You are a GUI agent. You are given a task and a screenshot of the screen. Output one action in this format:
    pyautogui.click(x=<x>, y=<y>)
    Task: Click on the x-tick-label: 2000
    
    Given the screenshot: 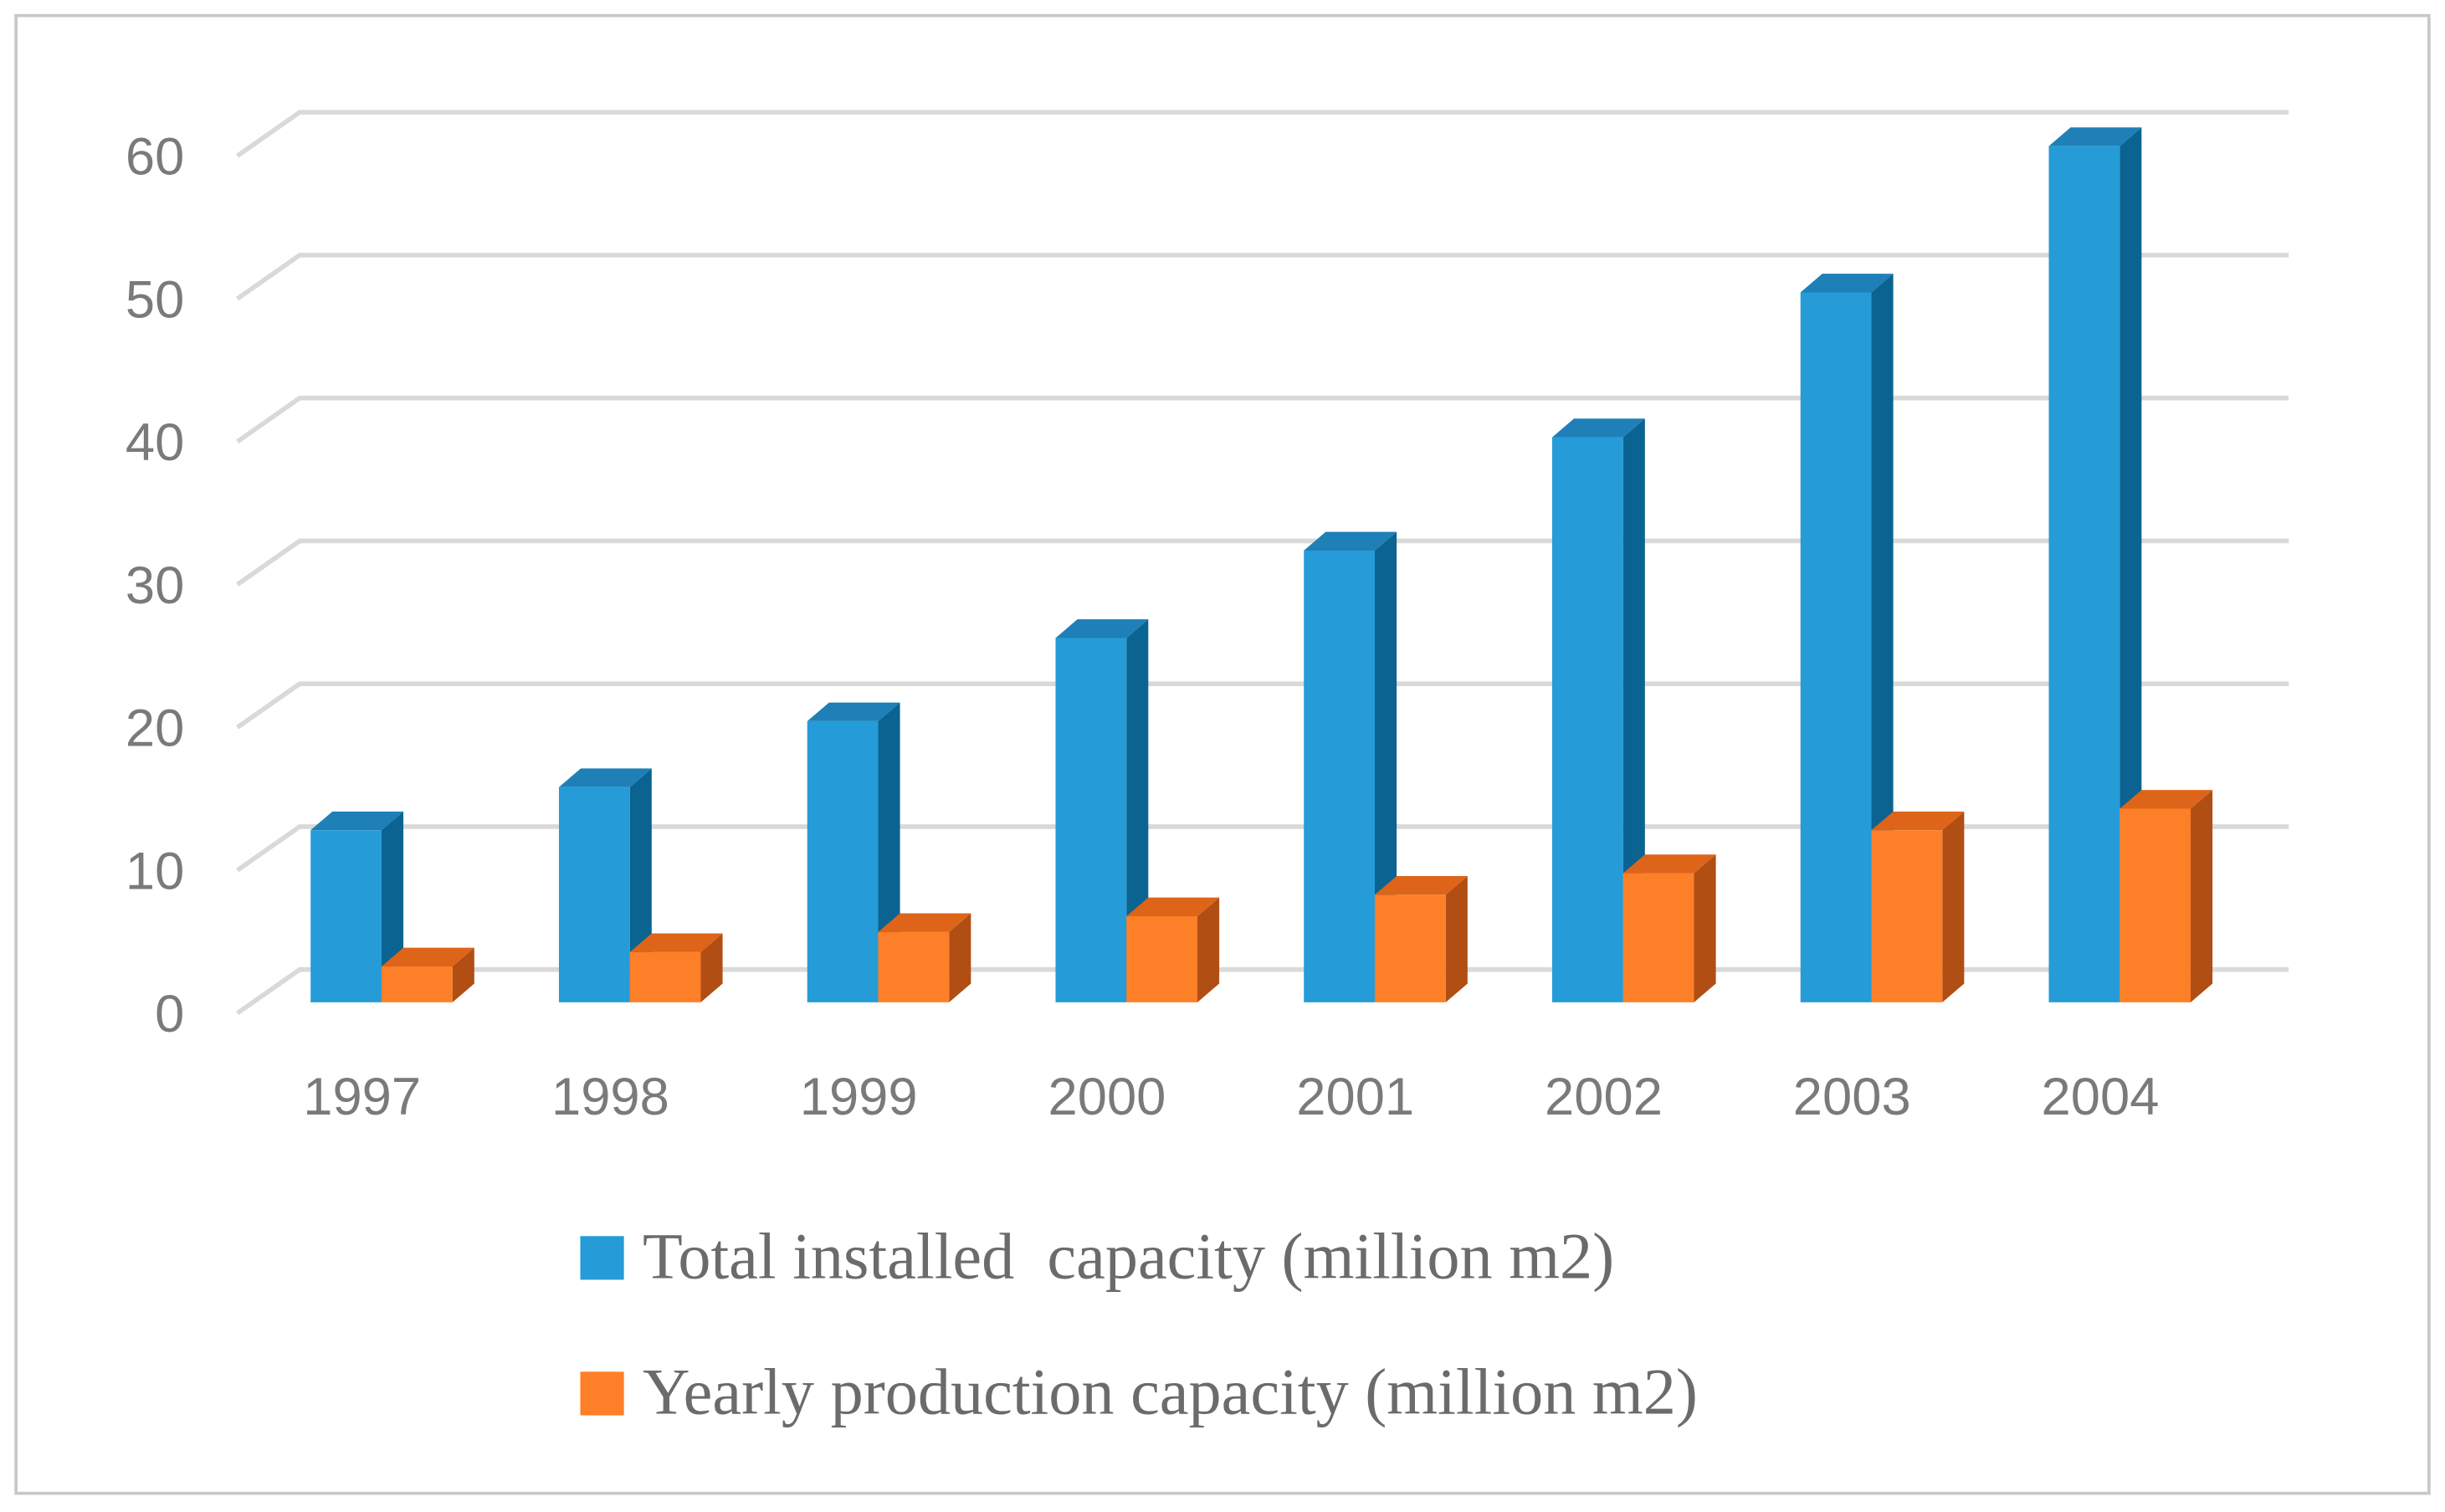 What is the action you would take?
    pyautogui.click(x=1107, y=1097)
    